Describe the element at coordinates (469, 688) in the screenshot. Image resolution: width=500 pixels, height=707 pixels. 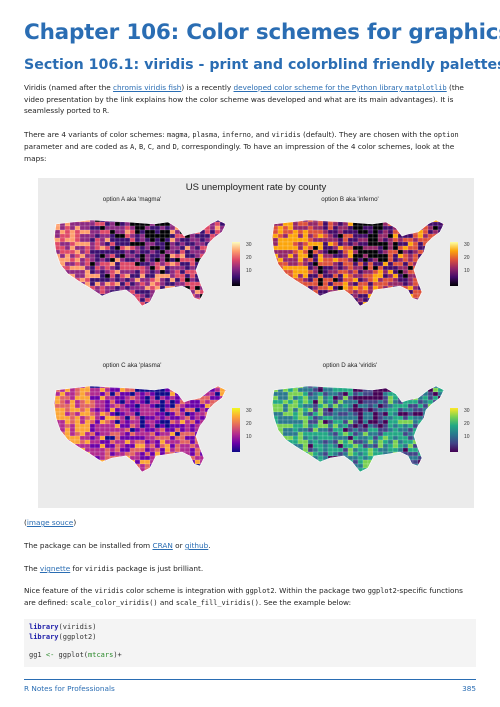
I see `footer-page-number: 385` at that location.